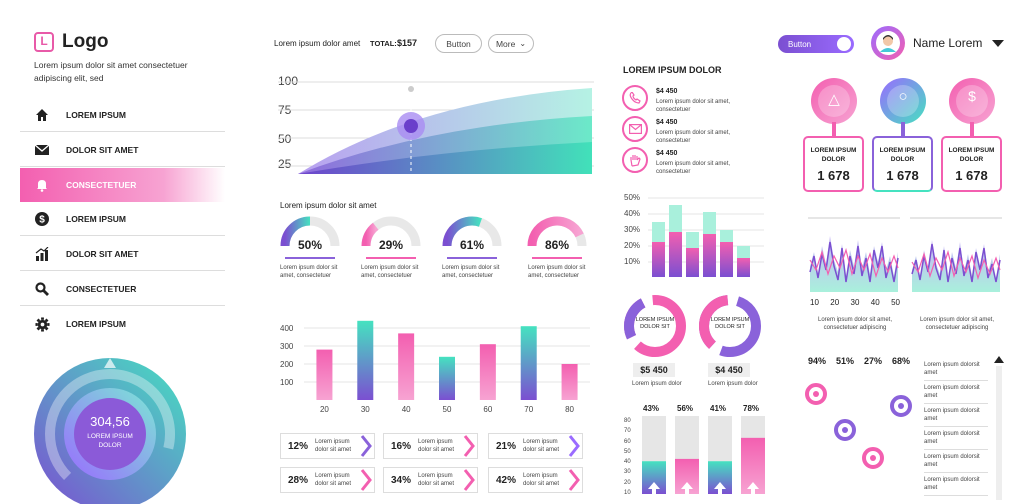 Image resolution: width=1024 pixels, height=504 pixels. I want to click on scroll-up-icon, so click(999, 359).